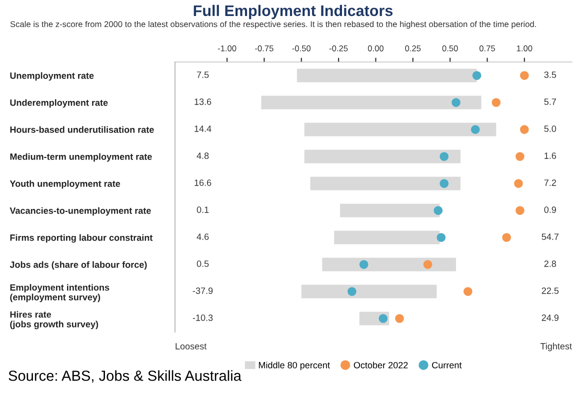 The height and width of the screenshot is (397, 586). What do you see at coordinates (125, 376) in the screenshot?
I see `source-note: Source: ABS, Jobs & Skills Australia` at bounding box center [125, 376].